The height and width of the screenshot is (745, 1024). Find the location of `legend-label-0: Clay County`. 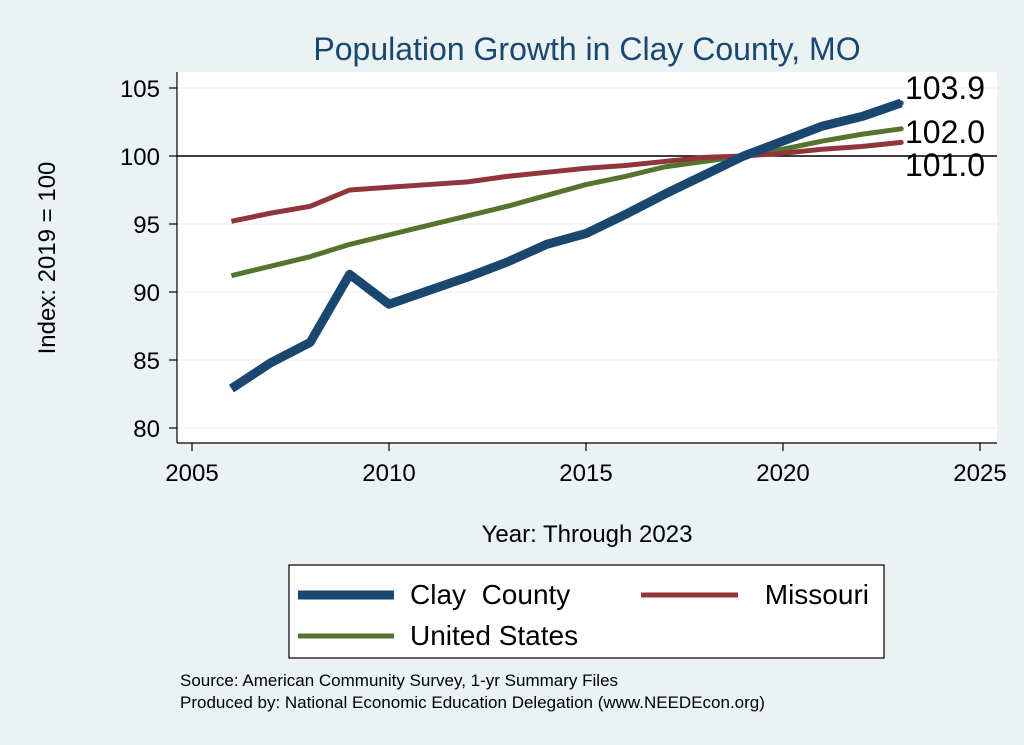

legend-label-0: Clay County is located at coordinates (490, 594).